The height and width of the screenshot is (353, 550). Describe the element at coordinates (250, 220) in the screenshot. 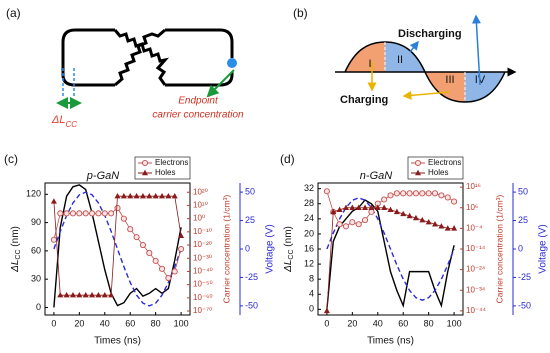

I see `y3-tick-label: 25` at that location.